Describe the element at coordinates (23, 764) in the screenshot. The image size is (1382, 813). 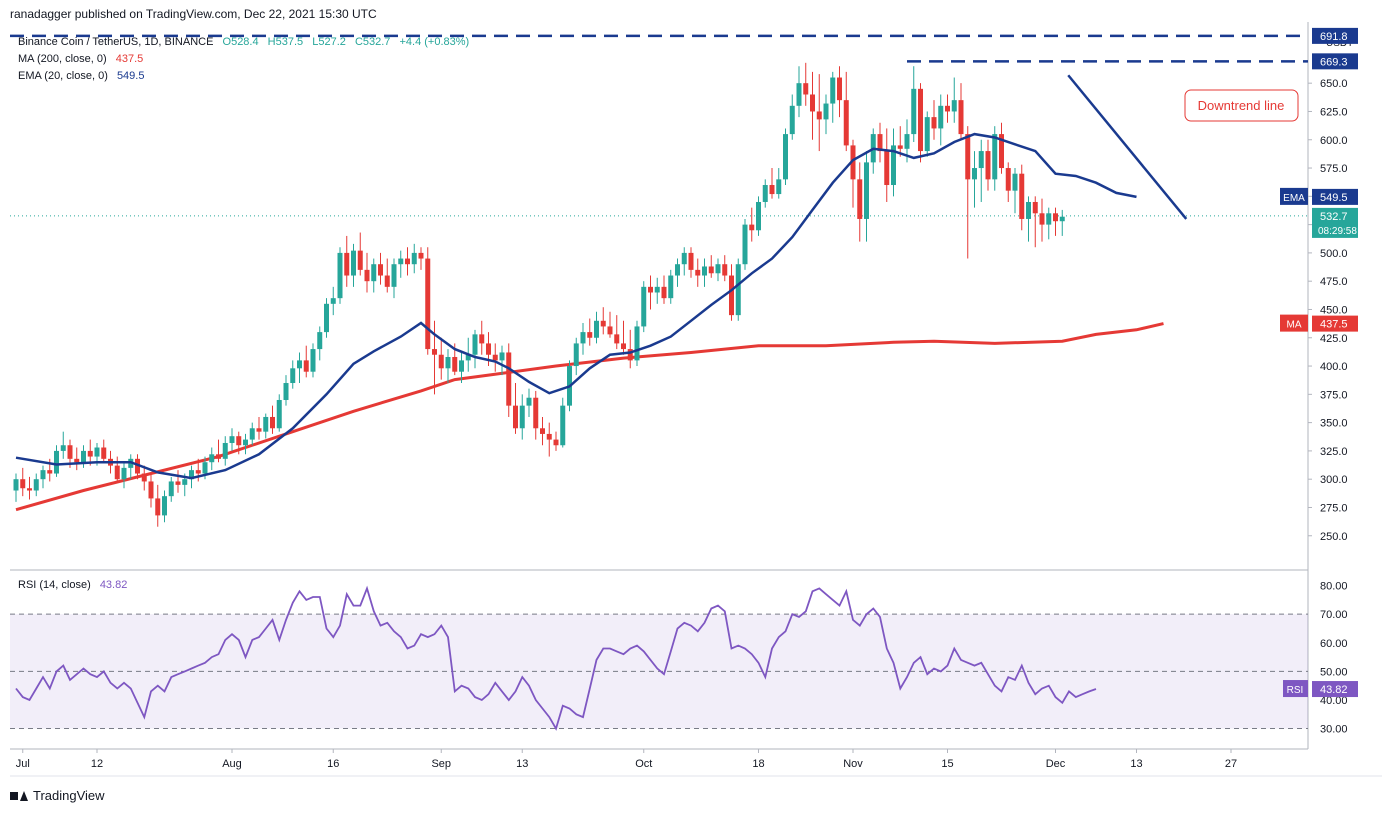
I see `time-tick-label: Jul` at that location.